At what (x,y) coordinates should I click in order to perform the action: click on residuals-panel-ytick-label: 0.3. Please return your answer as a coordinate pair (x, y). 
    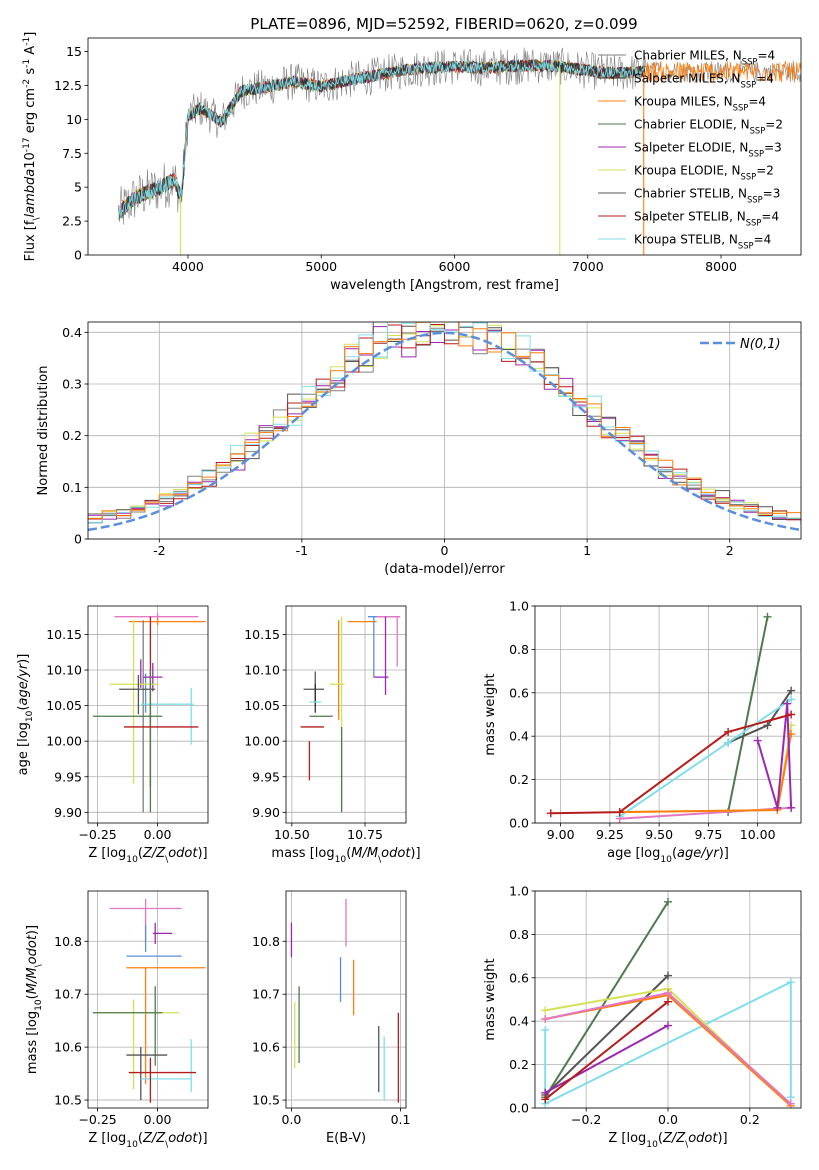
    Looking at the image, I should click on (72, 384).